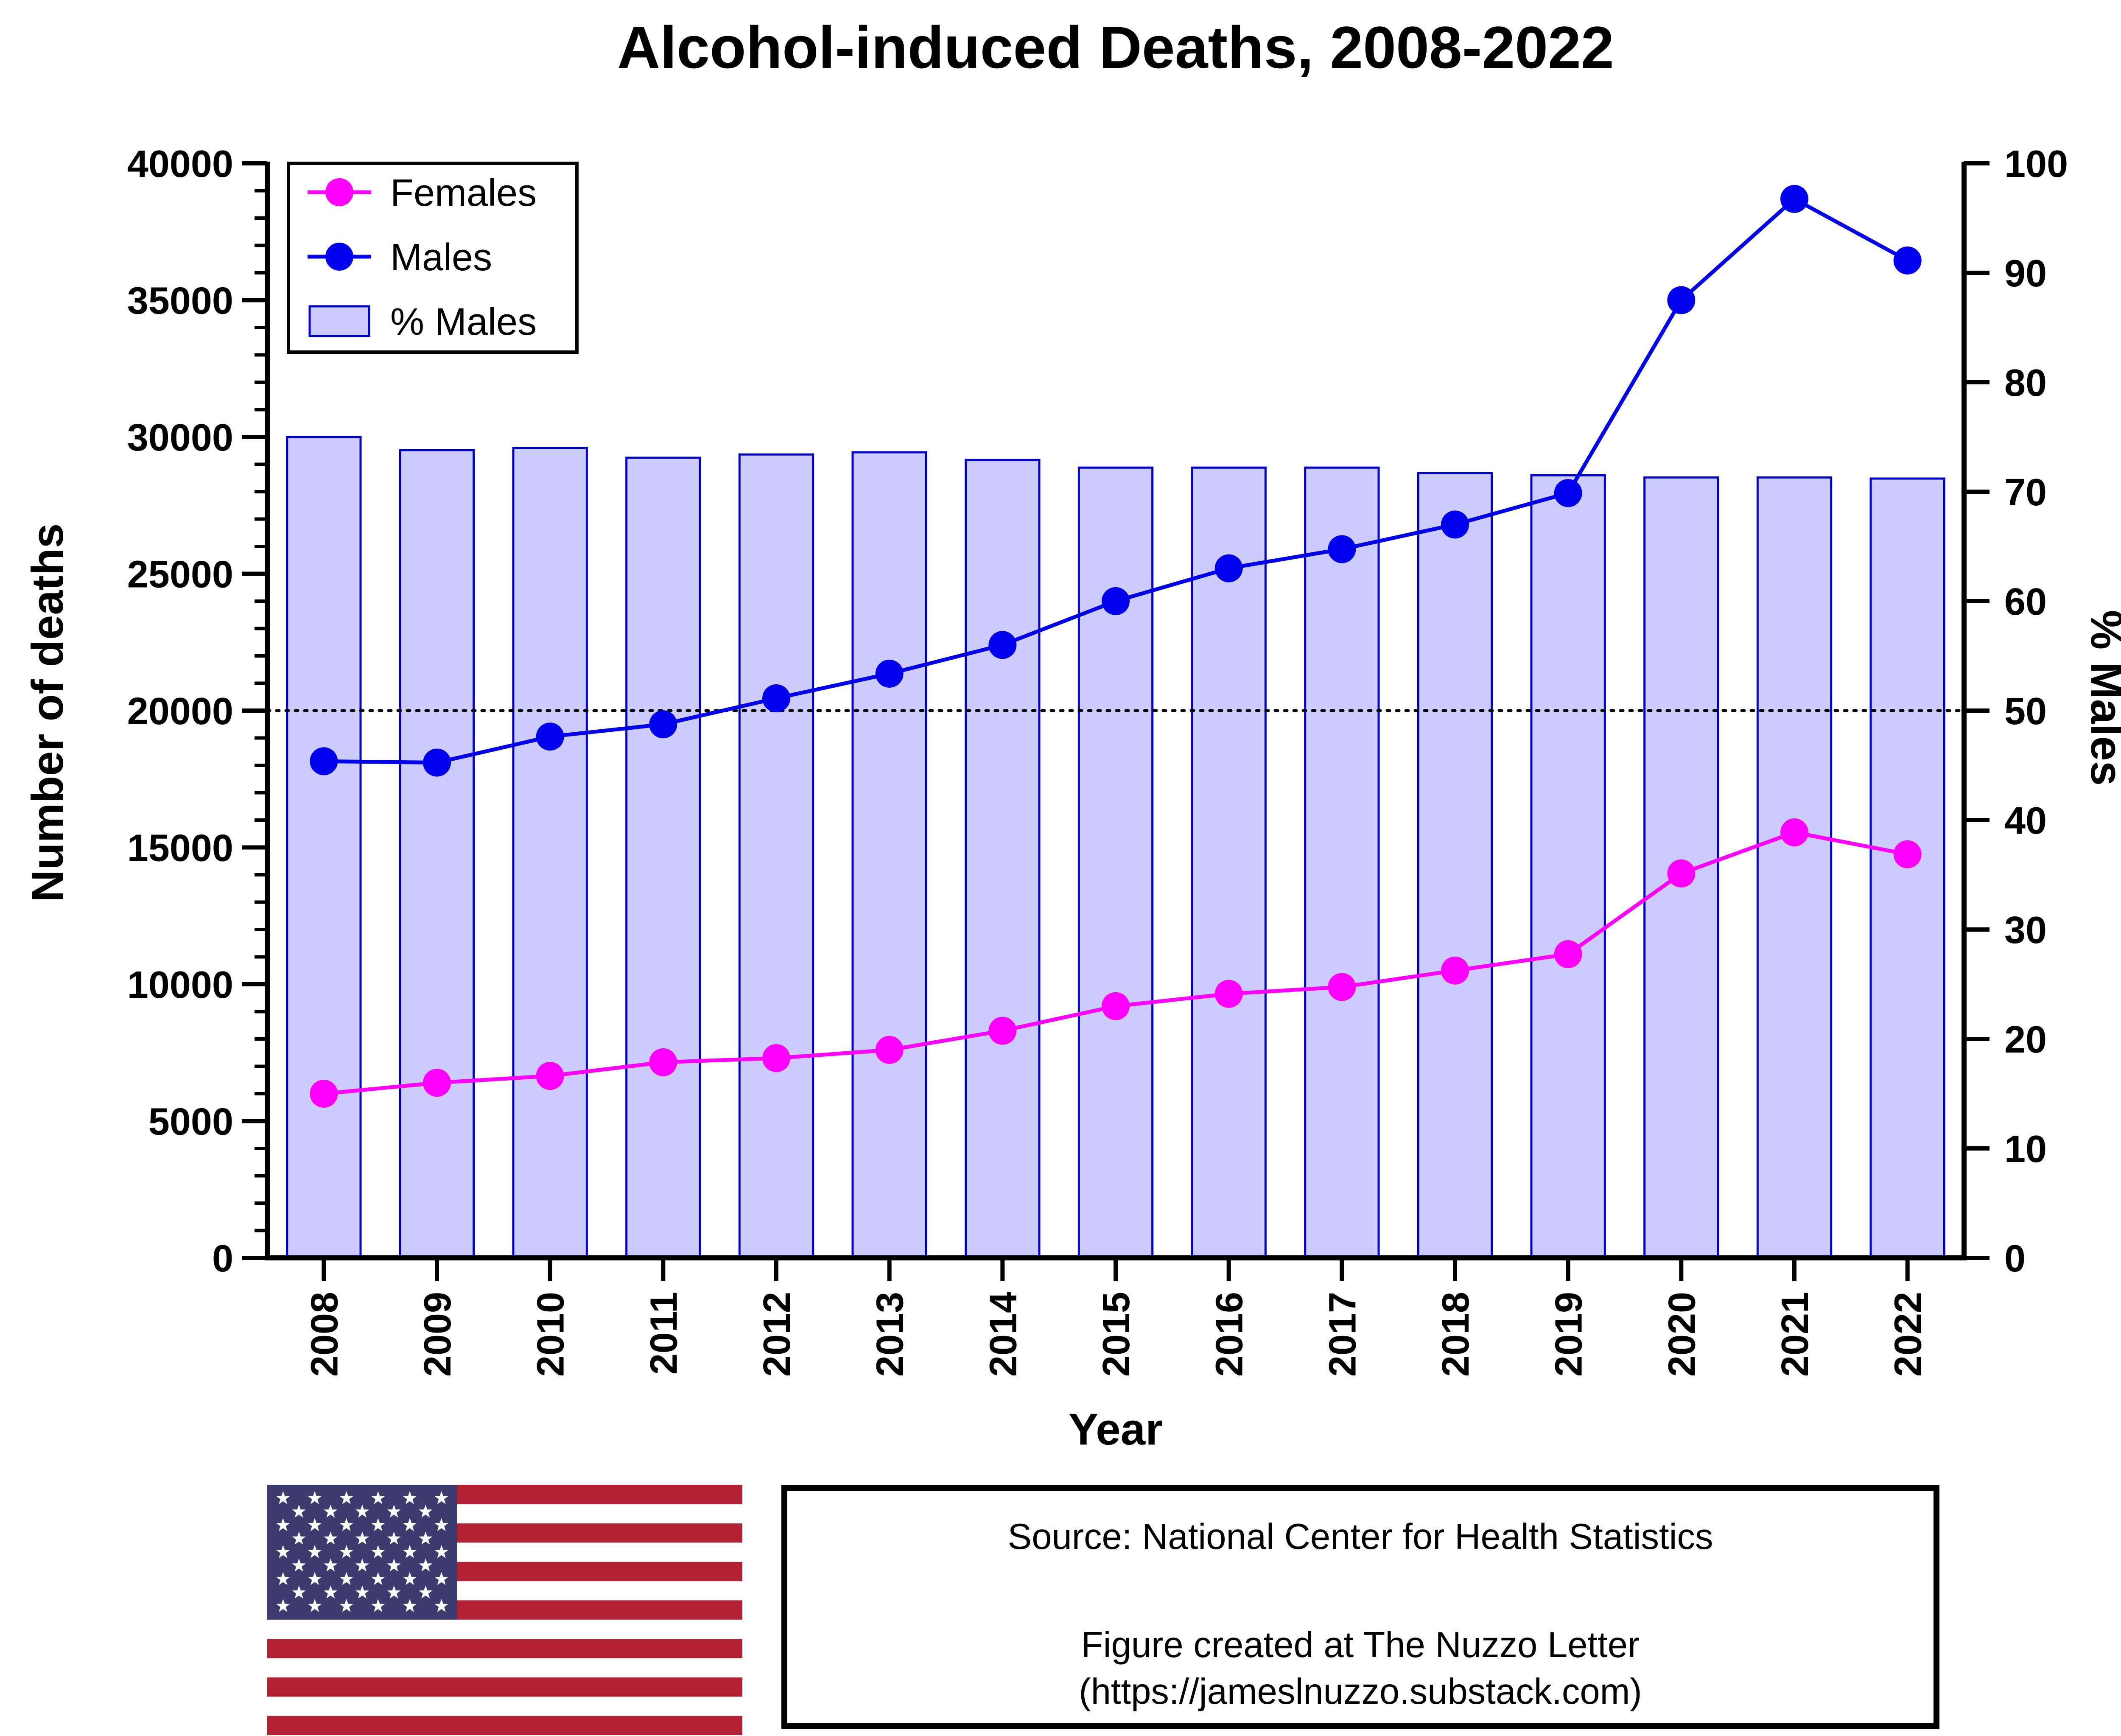 This screenshot has width=2121, height=1736. Describe the element at coordinates (2026, 1149) in the screenshot. I see `y-right-tick-label: 10` at that location.